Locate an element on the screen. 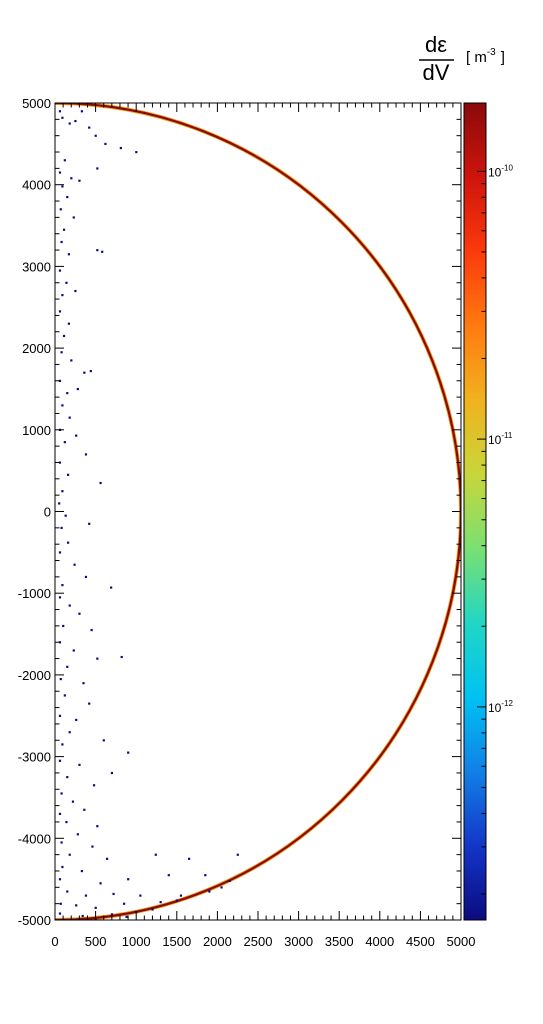 This screenshot has height=1024, width=543. x-tick-label: 0 is located at coordinates (54, 941).